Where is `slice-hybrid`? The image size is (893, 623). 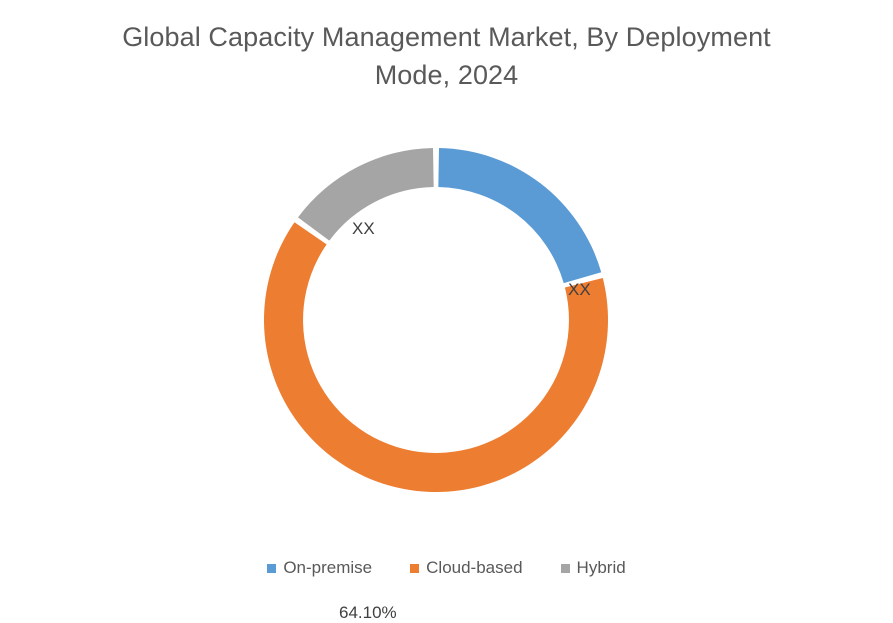
slice-hybrid is located at coordinates (365, 194).